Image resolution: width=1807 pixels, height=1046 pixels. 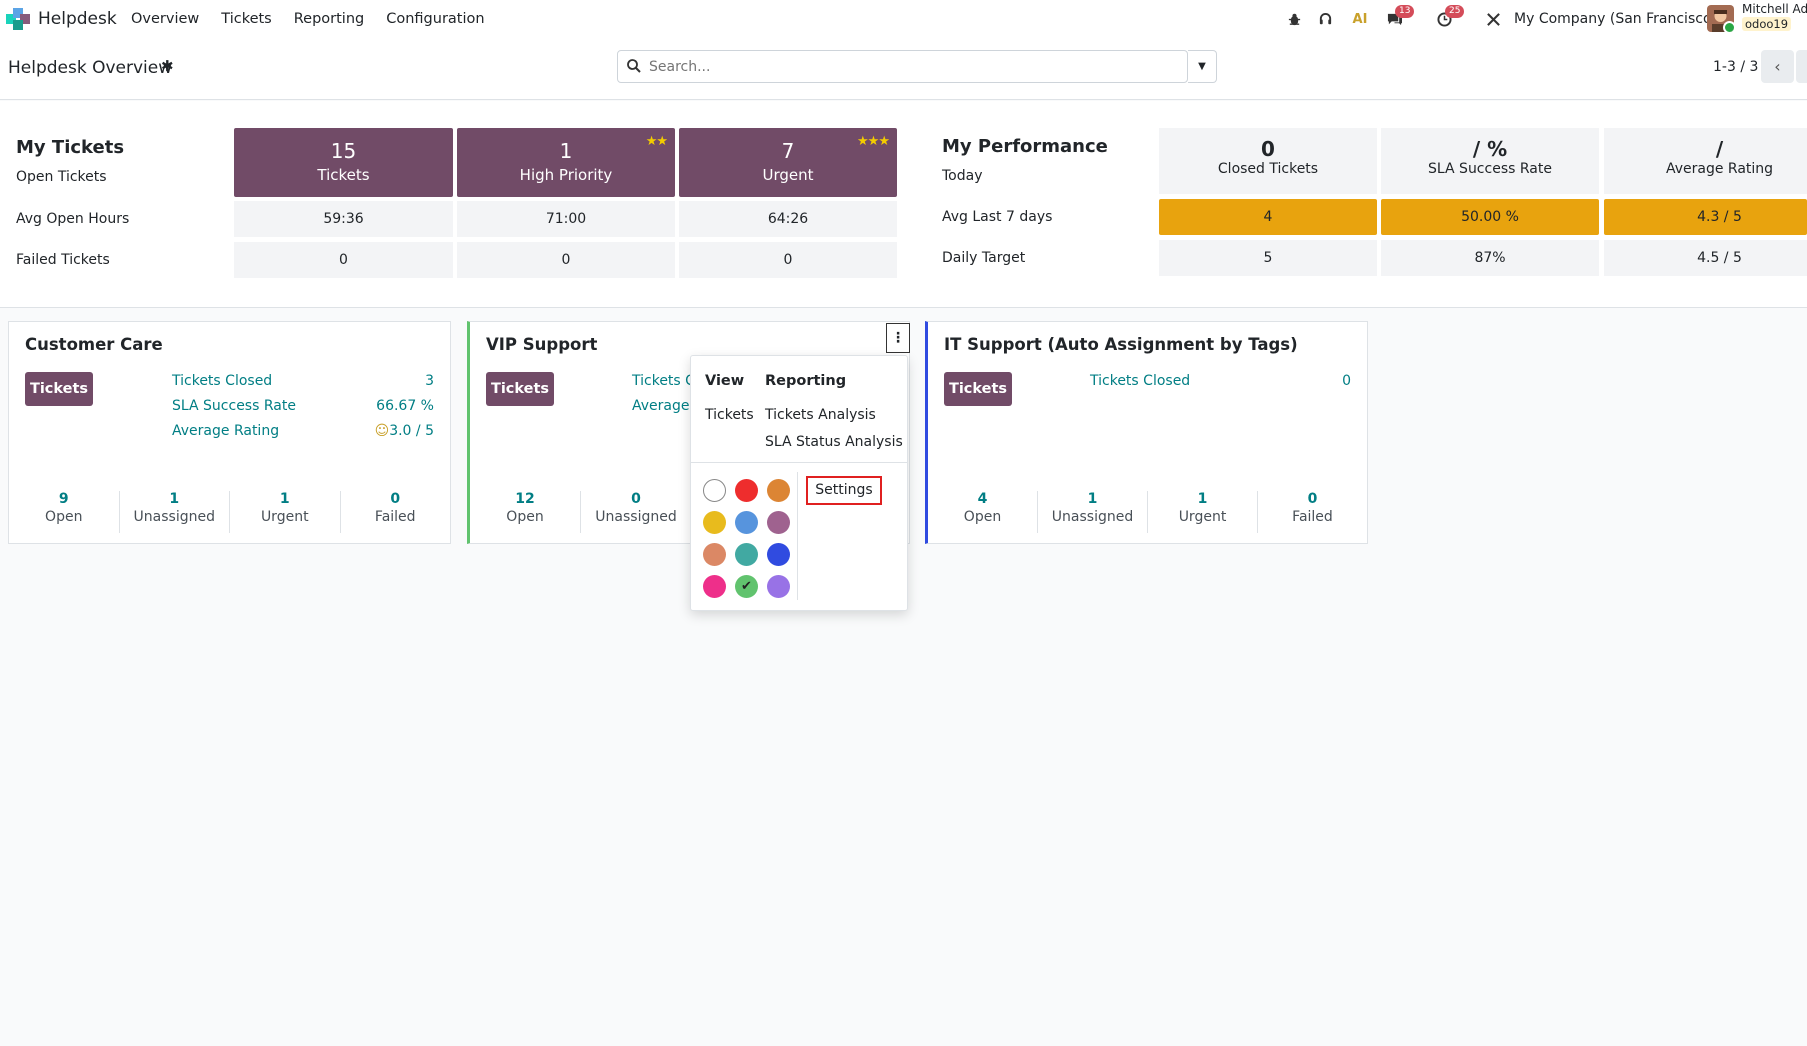 I want to click on search-input, so click(x=899, y=66).